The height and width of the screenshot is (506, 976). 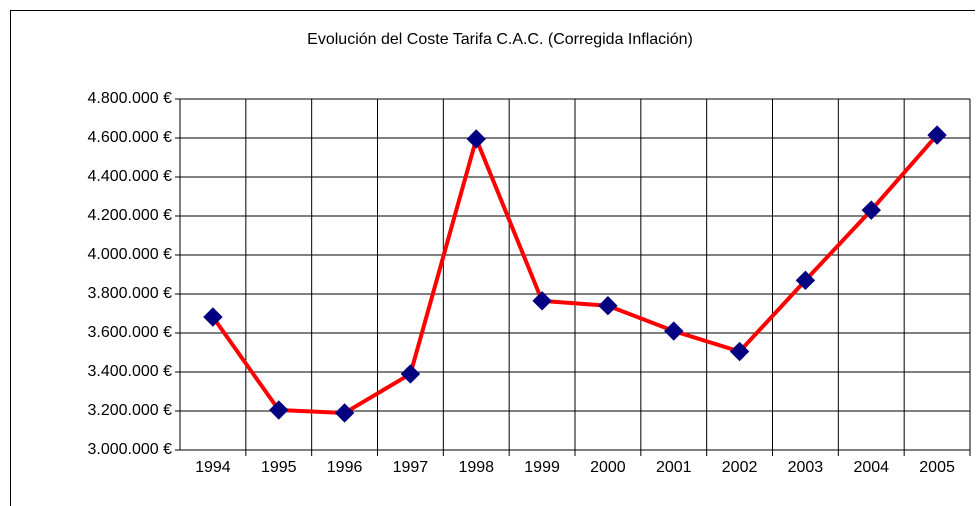 I want to click on y-tick-label: 3.400.000 €, so click(x=129, y=371).